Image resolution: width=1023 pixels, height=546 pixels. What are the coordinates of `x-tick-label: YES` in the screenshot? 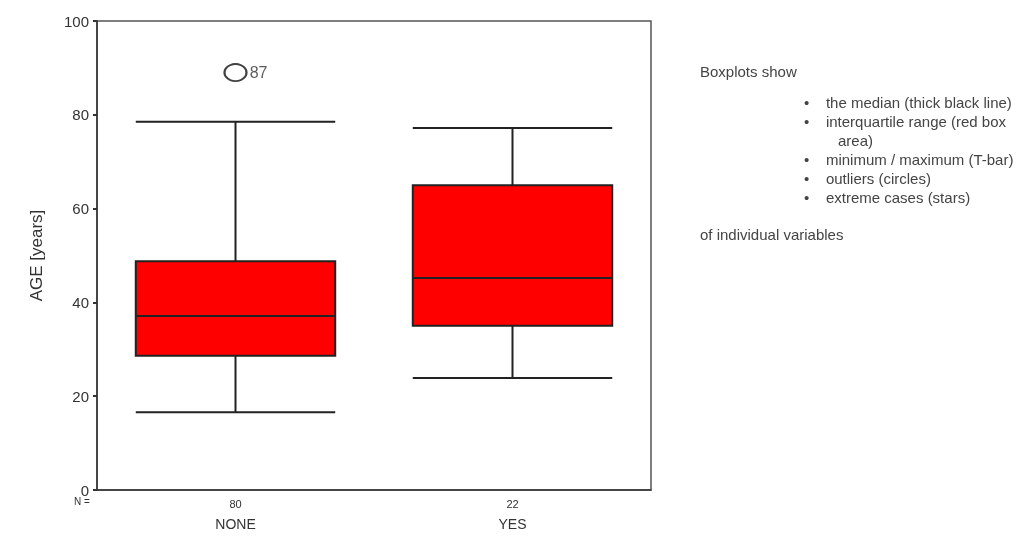 It's located at (512, 524).